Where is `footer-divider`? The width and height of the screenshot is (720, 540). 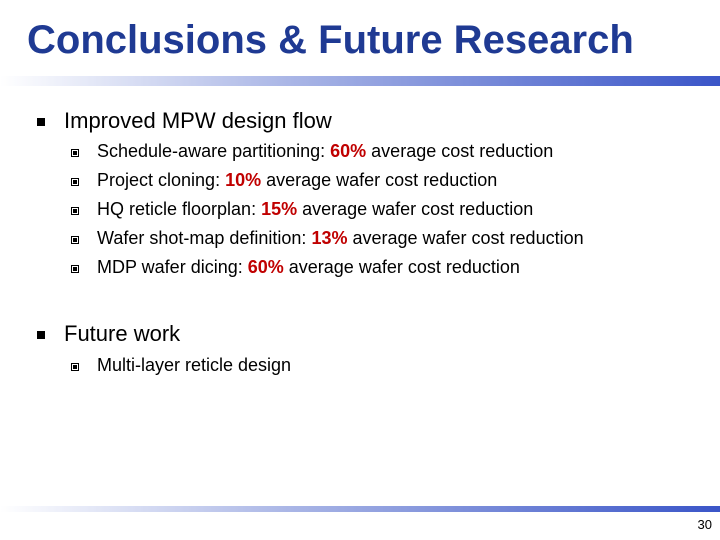 footer-divider is located at coordinates (360, 509).